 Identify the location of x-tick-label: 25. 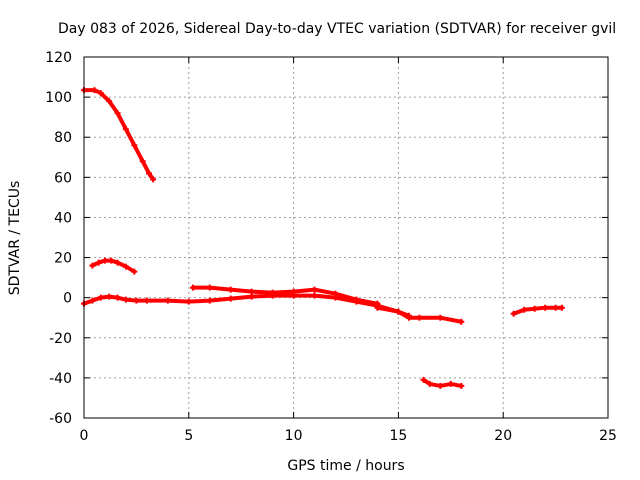
(608, 436).